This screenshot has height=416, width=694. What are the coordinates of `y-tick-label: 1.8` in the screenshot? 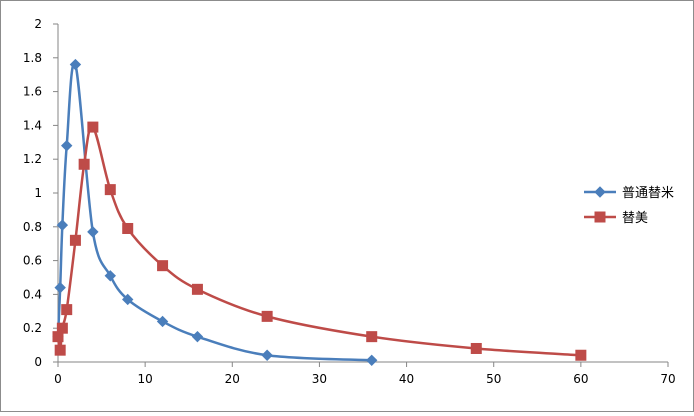 It's located at (32, 58).